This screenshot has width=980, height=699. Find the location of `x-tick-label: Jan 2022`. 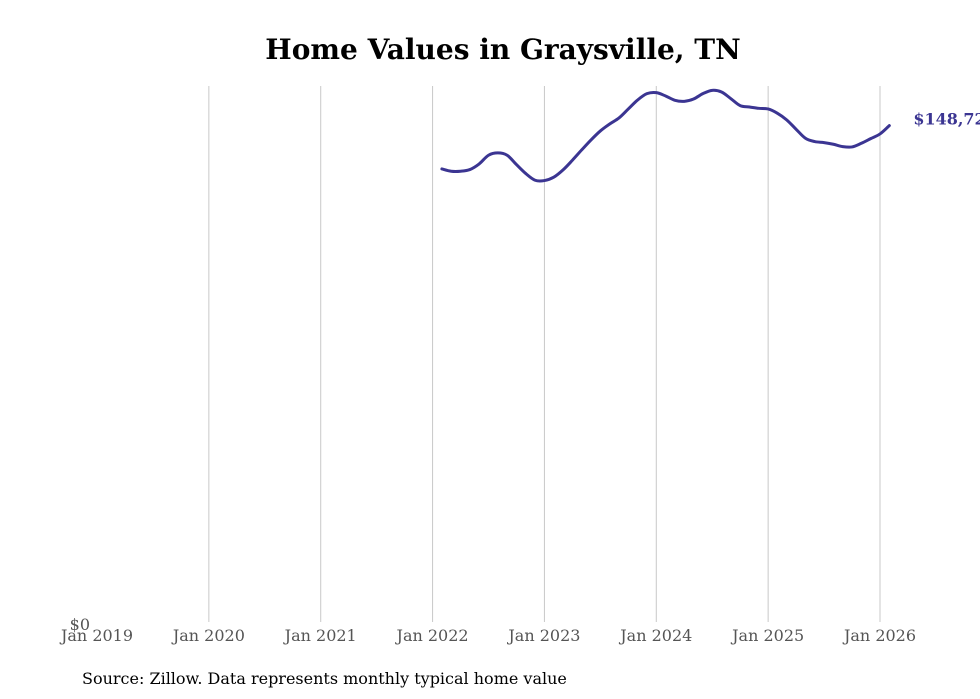

x-tick-label: Jan 2022 is located at coordinates (432, 635).